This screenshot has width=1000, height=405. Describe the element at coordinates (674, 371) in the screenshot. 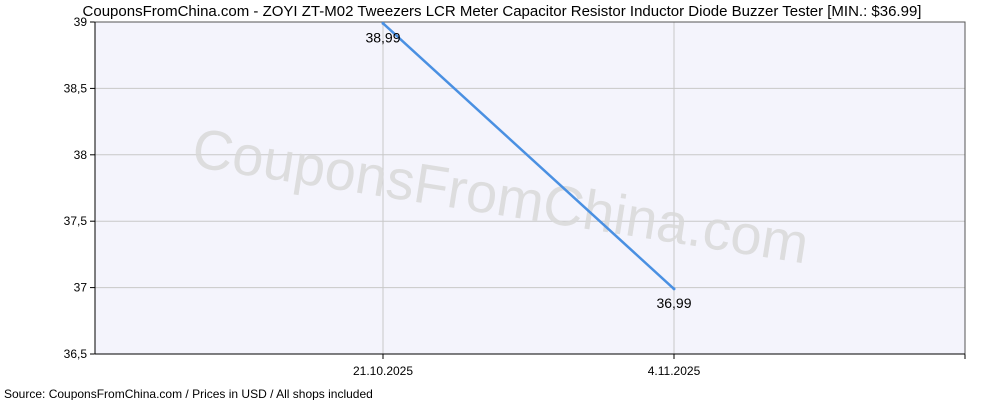

I see `x-tick-label: 4.11.2025` at that location.